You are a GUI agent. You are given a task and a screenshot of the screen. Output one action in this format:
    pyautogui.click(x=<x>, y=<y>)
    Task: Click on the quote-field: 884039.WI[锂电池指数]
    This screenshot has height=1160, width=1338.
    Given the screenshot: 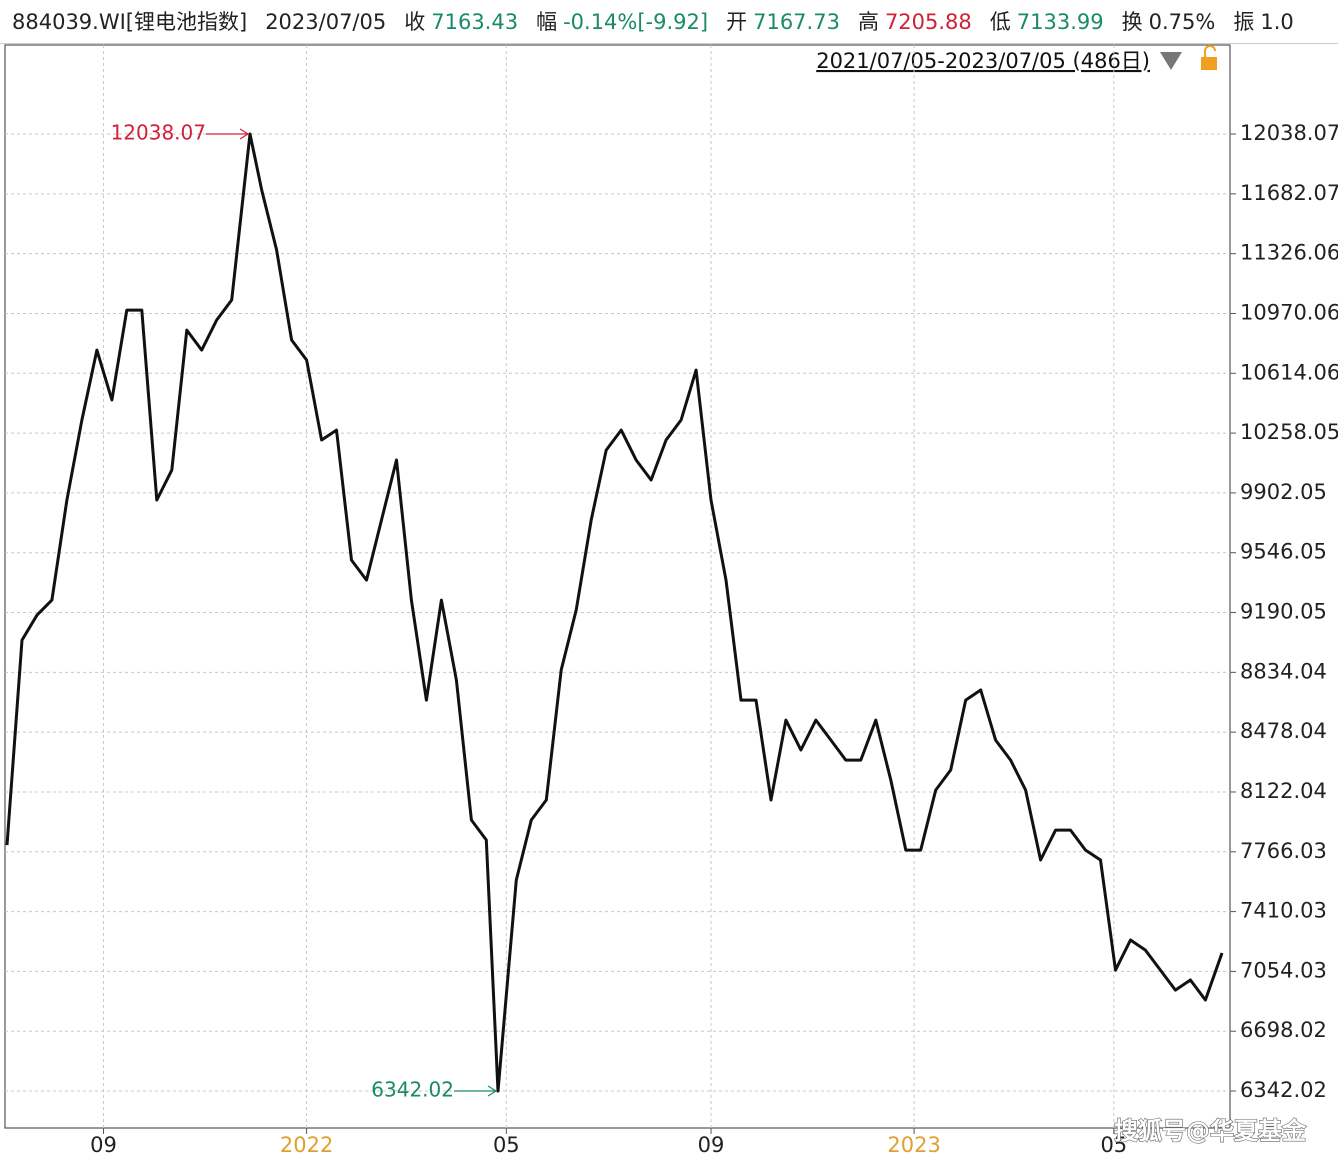 What is the action you would take?
    pyautogui.click(x=129, y=22)
    